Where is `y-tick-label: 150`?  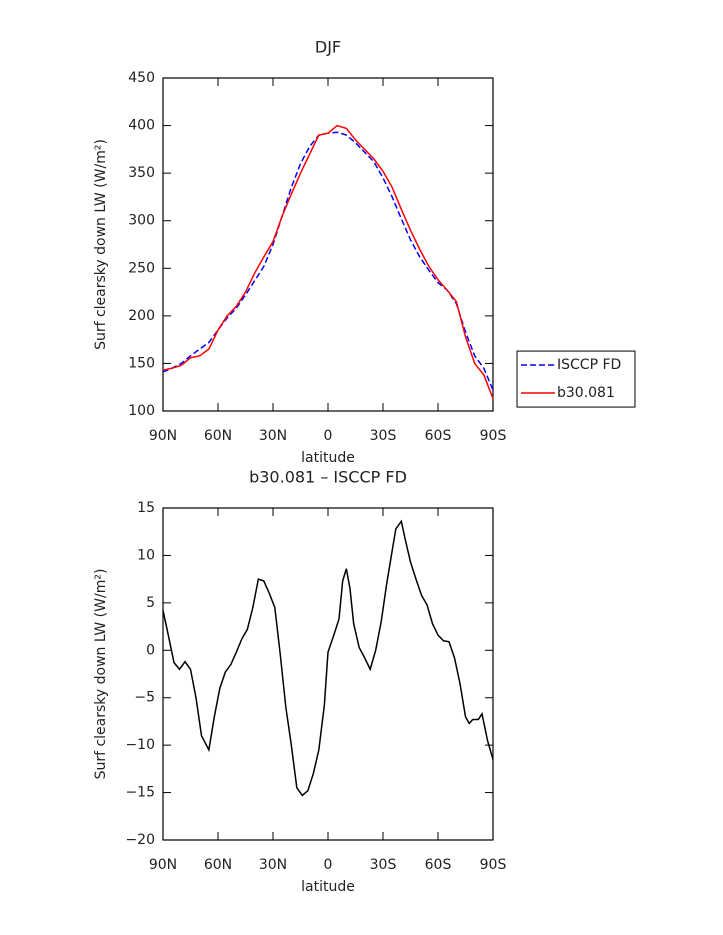 y-tick-label: 150 is located at coordinates (141, 363).